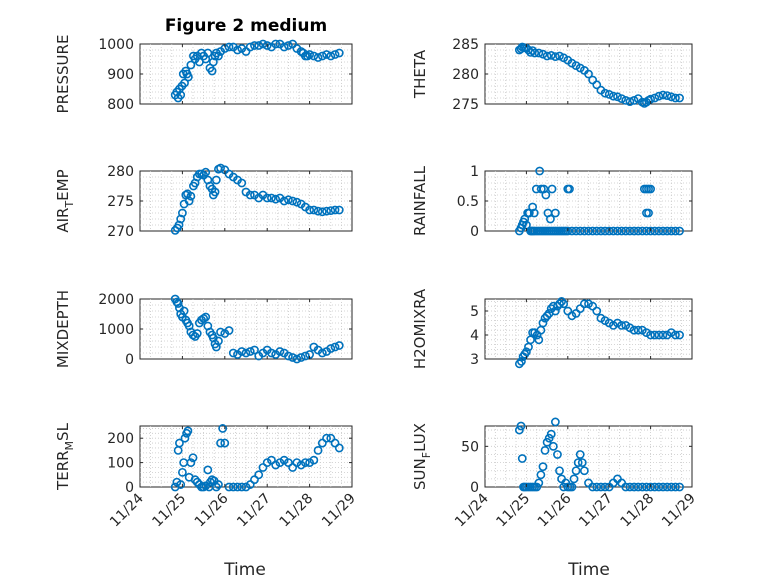  Describe the element at coordinates (420, 200) in the screenshot. I see `y-axis-label: RAINFALL` at that location.